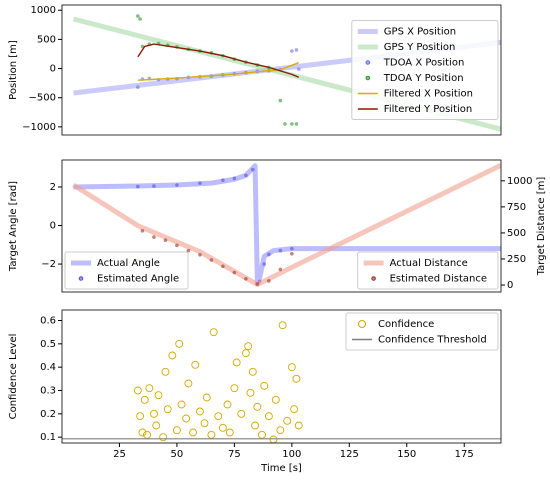 The width and height of the screenshot is (550, 481). What do you see at coordinates (53, 69) in the screenshot?
I see `y-tick-label: 0` at bounding box center [53, 69].